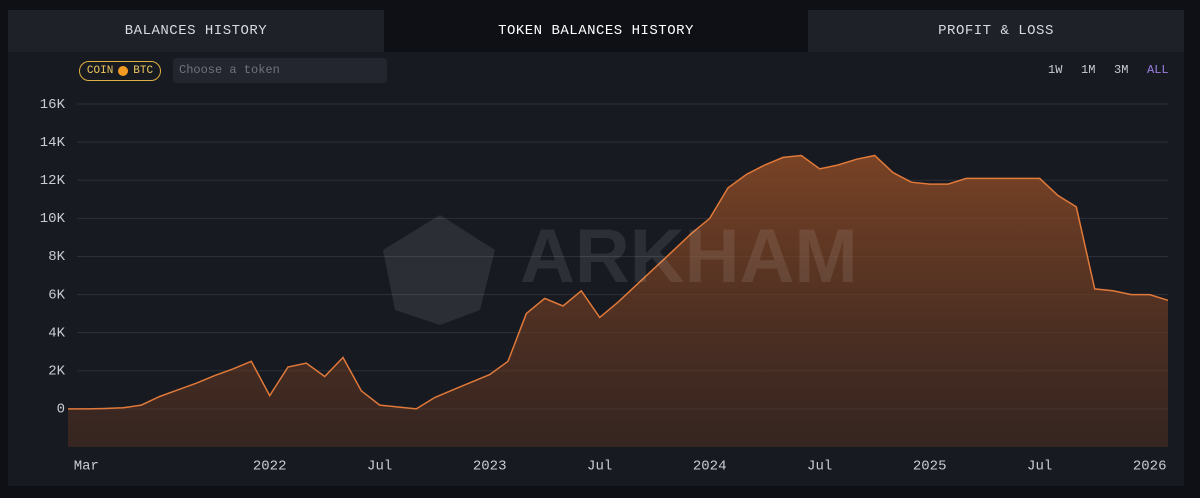 The image size is (1200, 498). Describe the element at coordinates (53, 219) in the screenshot. I see `y-tick-label: 10K` at that location.